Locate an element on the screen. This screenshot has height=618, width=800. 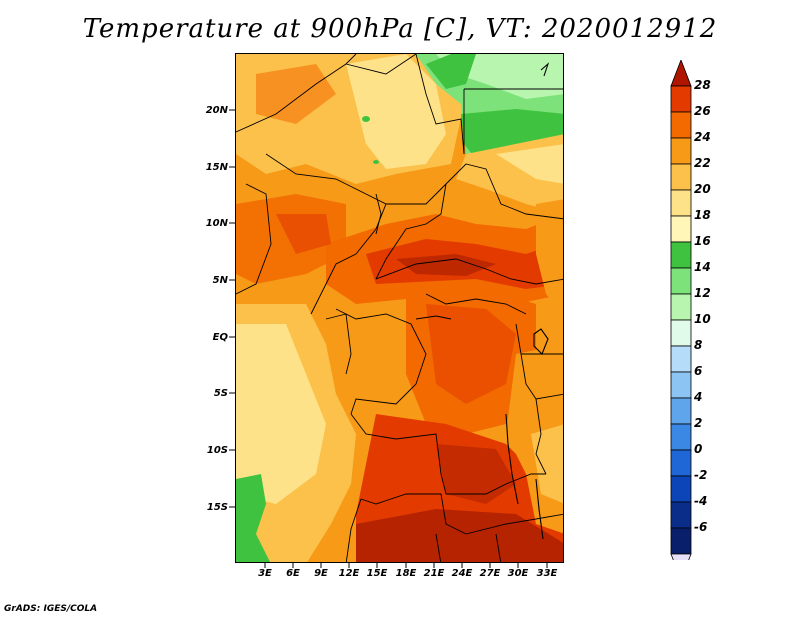
lon-label-27e: 27E is located at coordinates (490, 573).